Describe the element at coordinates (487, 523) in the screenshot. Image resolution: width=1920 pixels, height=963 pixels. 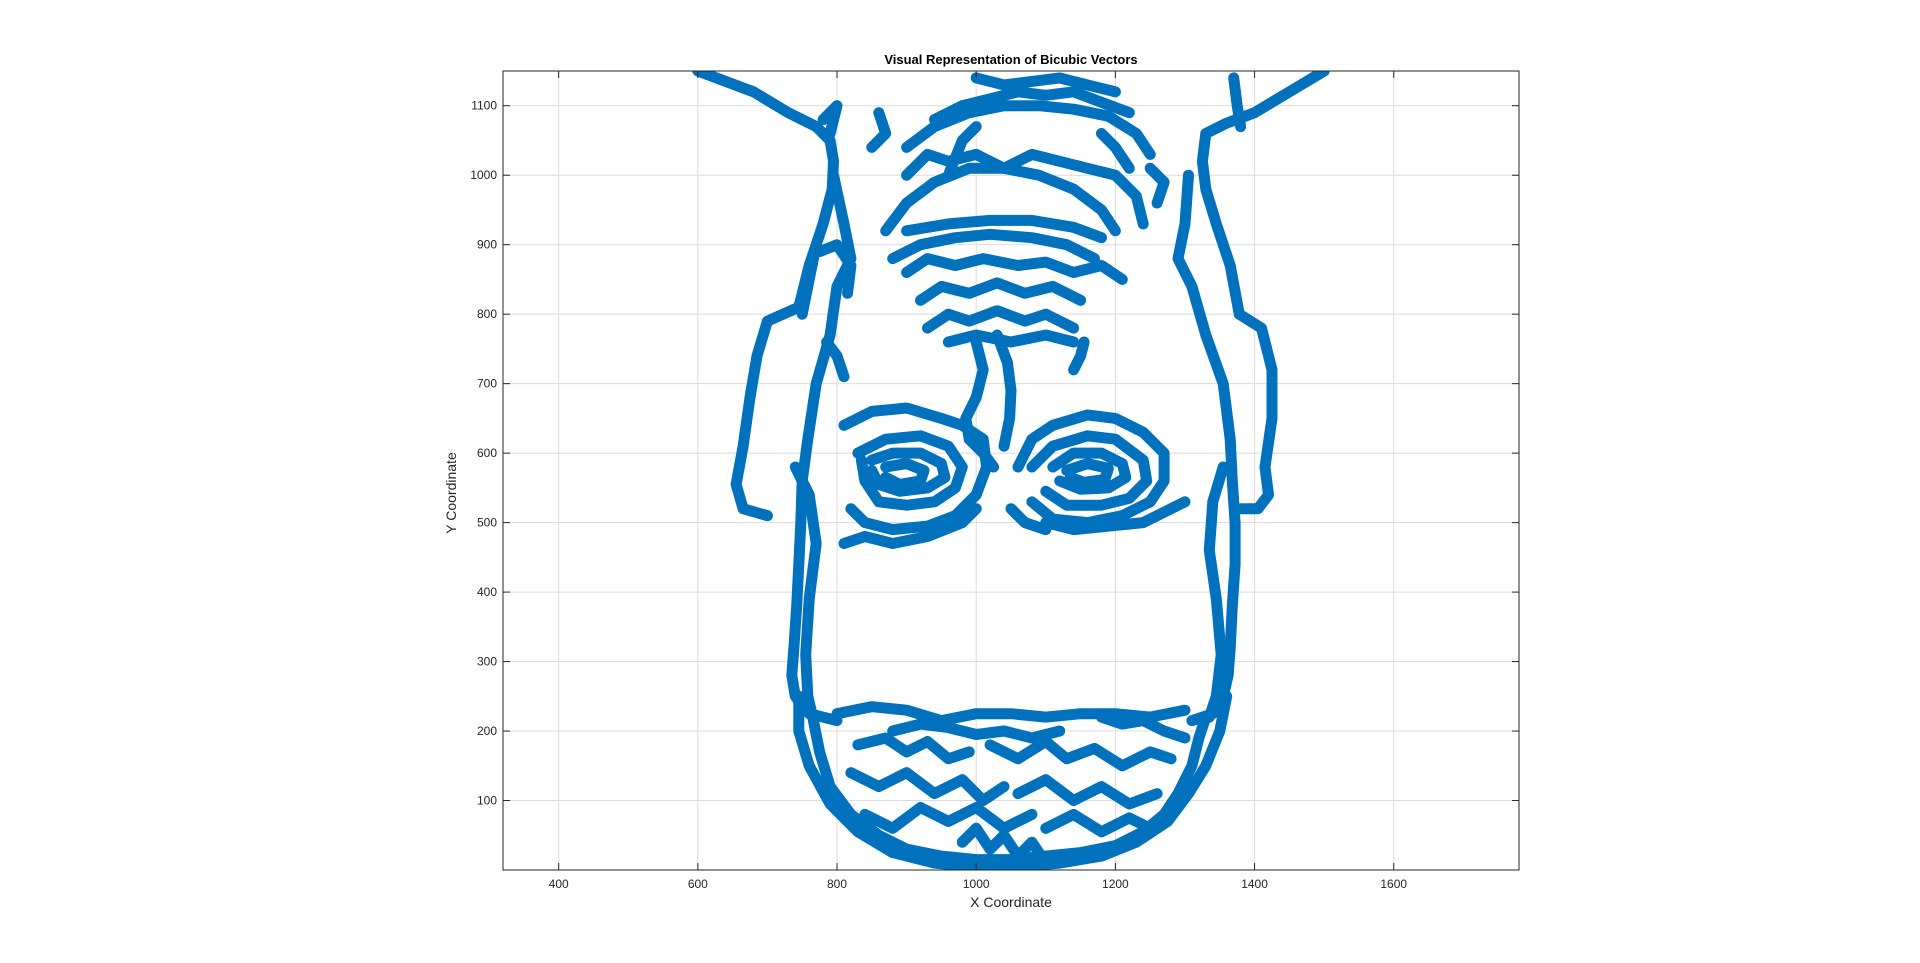
I see `y-tick-label: 500` at that location.